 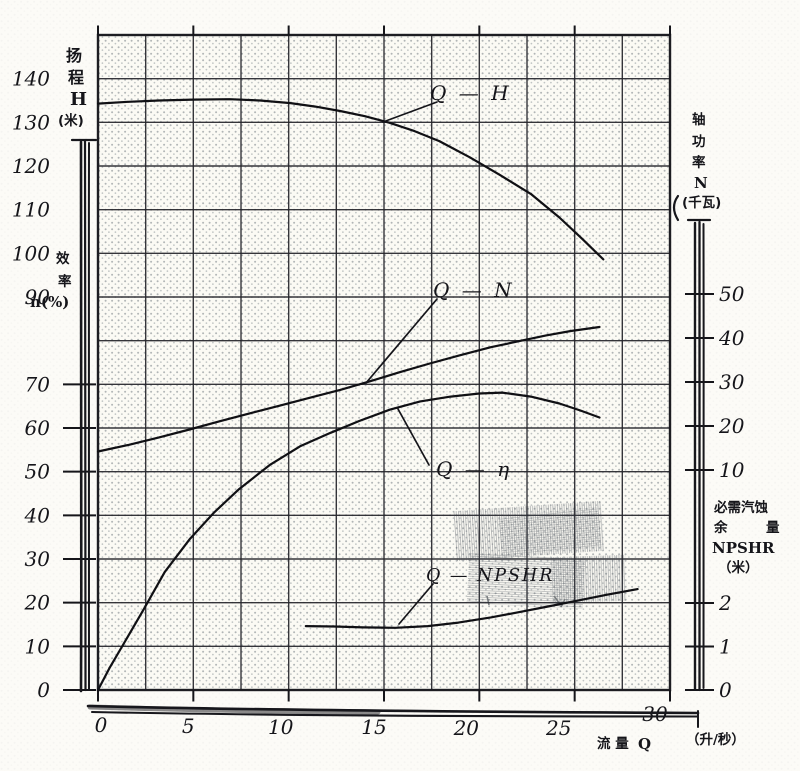 I want to click on h-tick-label: 30, so click(x=38, y=559).